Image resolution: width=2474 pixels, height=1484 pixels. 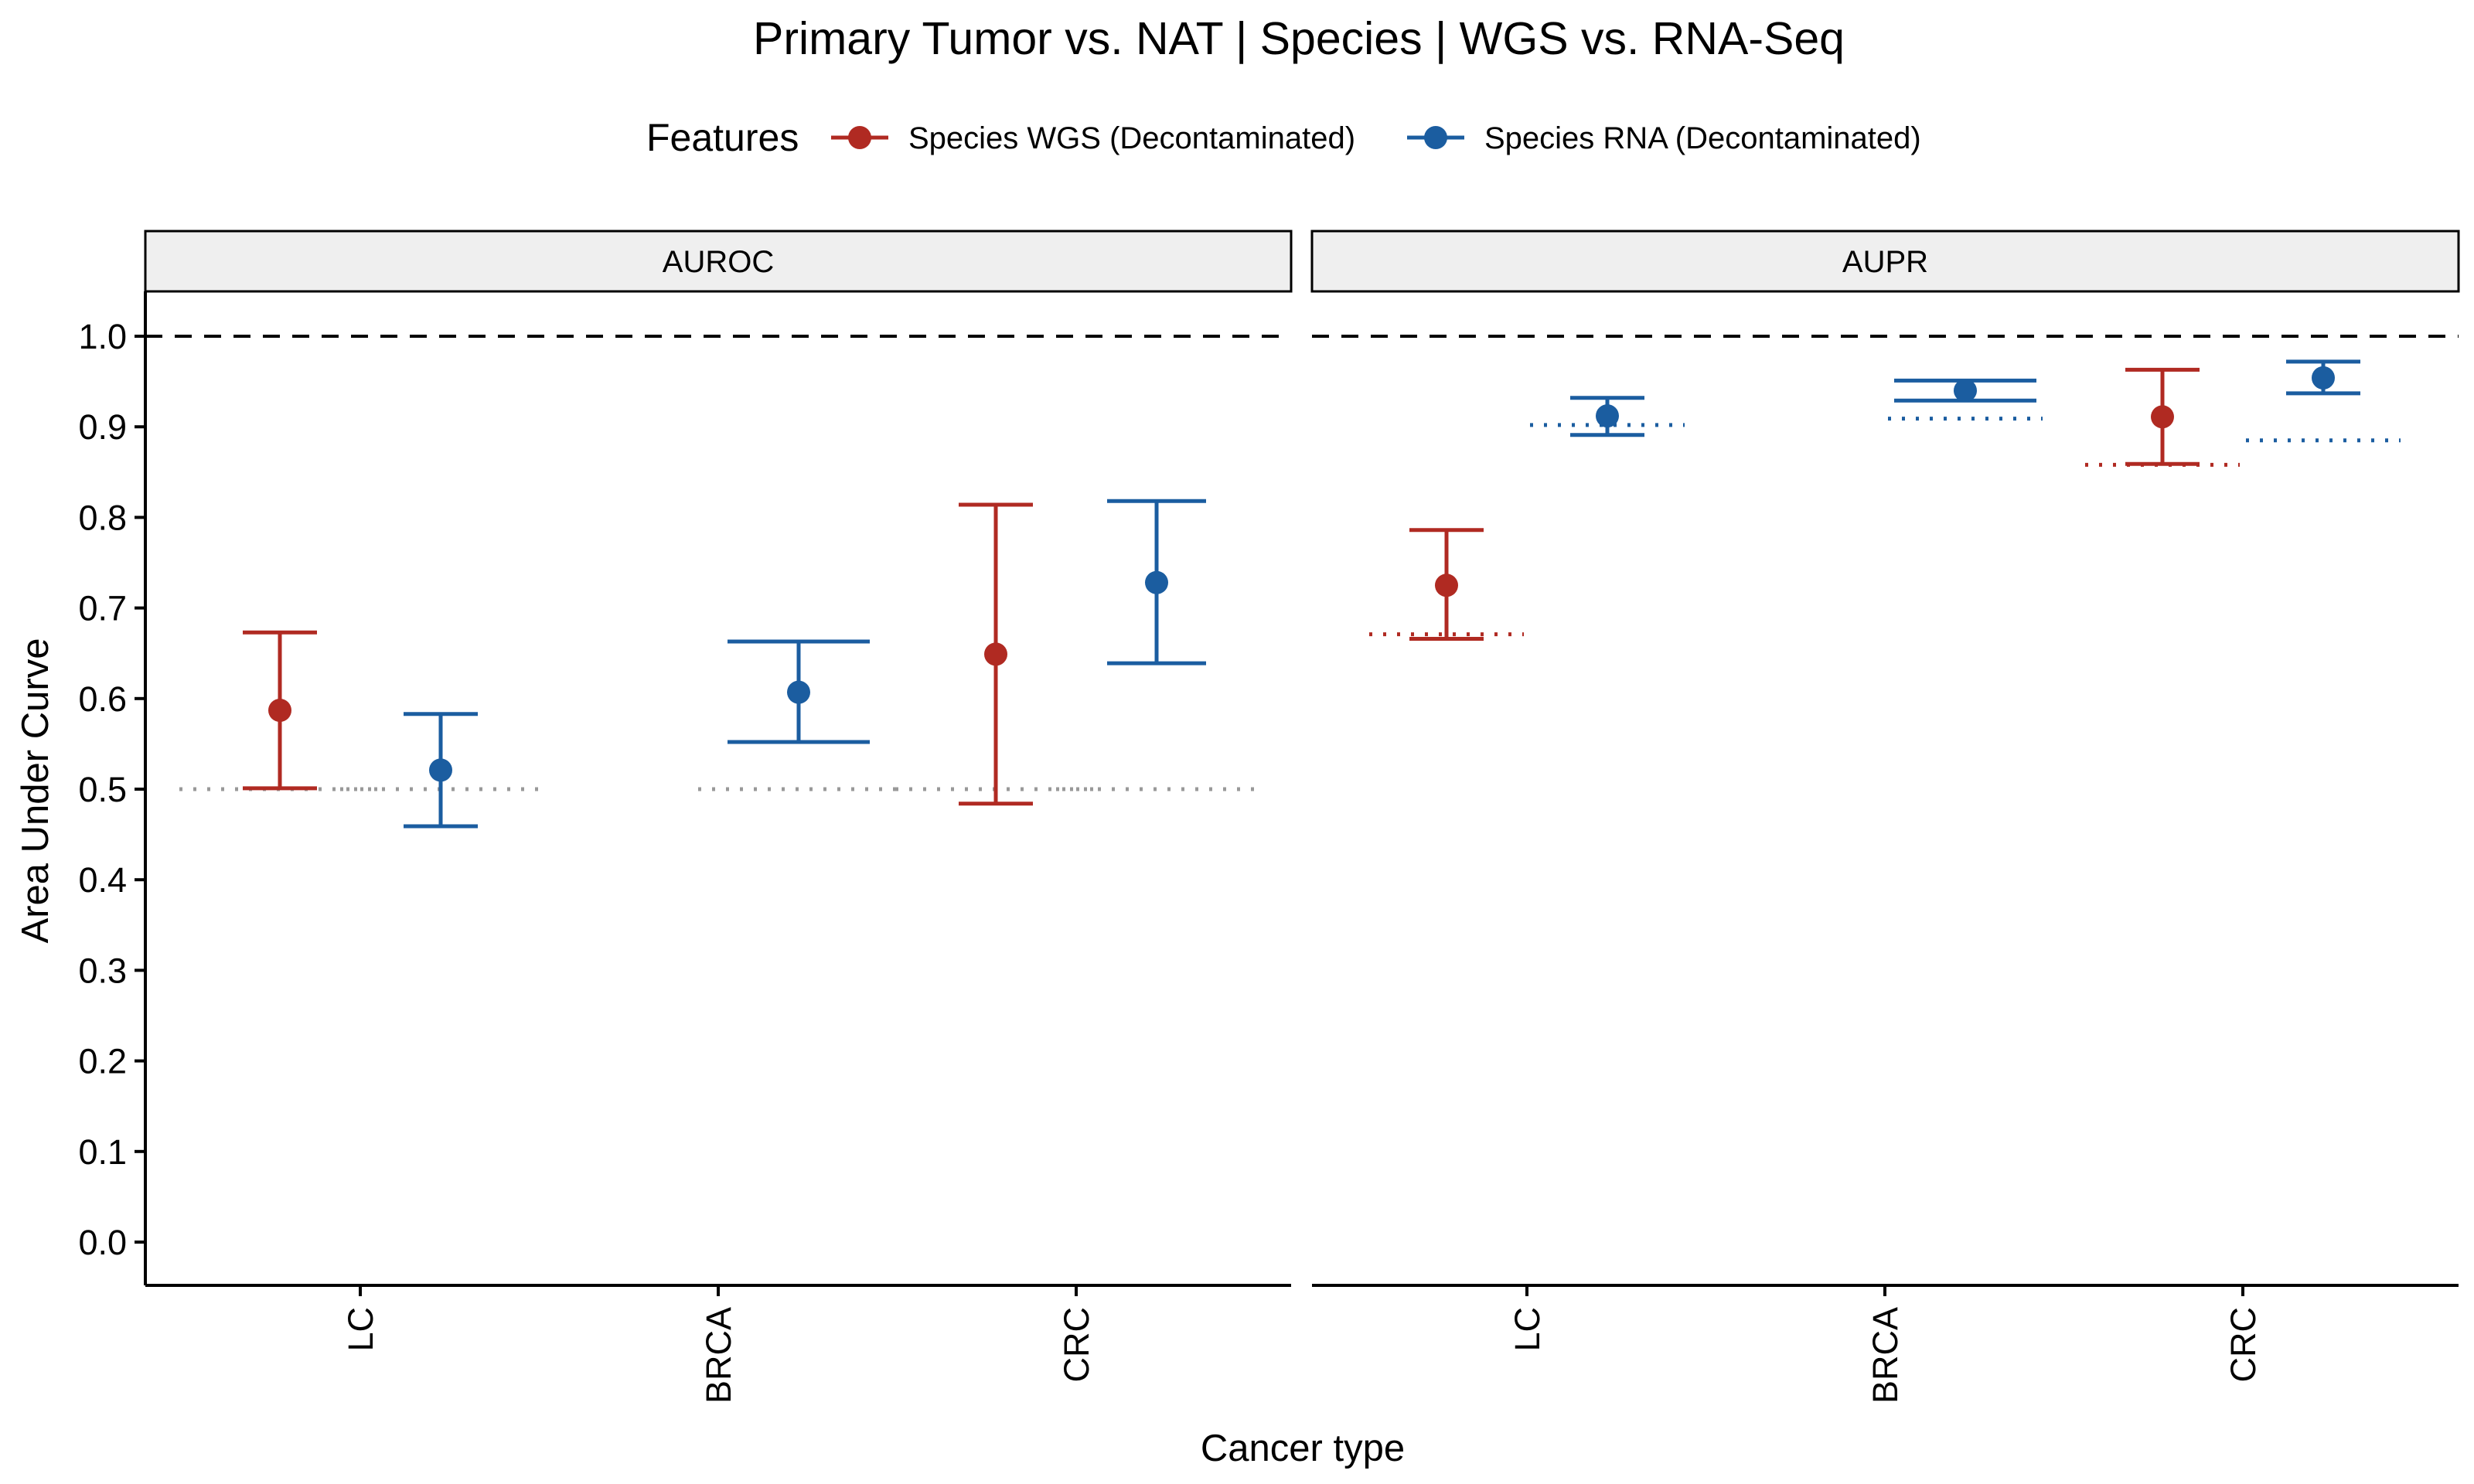 I want to click on legend-label: Species WGS (Decontaminated), so click(x=1131, y=138).